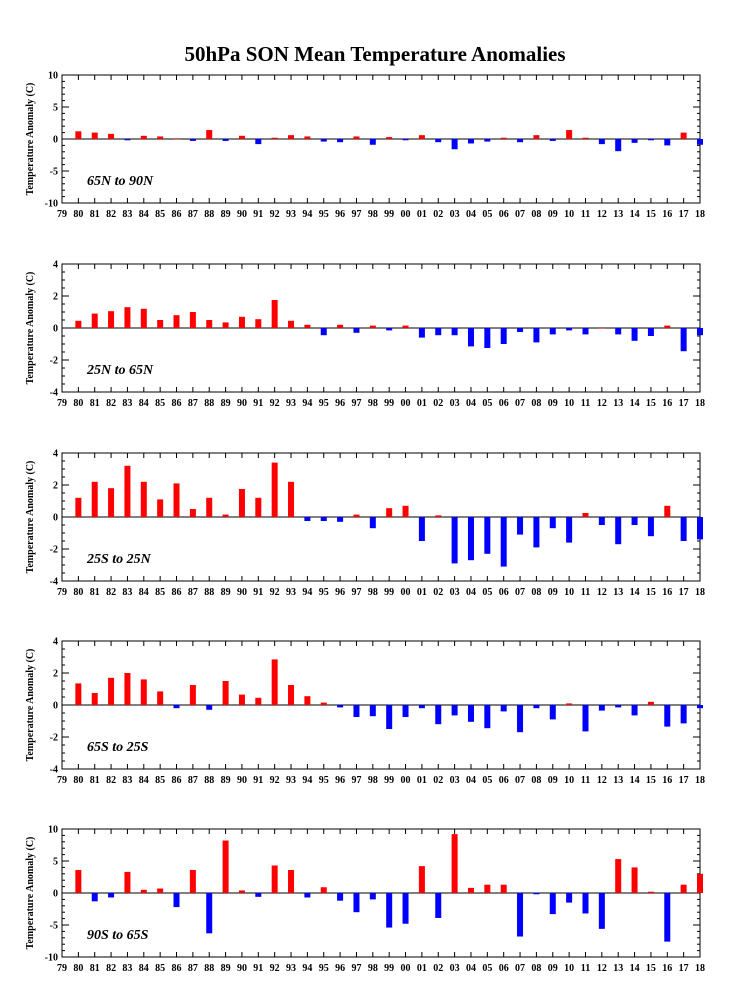 This screenshot has width=750, height=1000. I want to click on x-tick-label: 86, so click(177, 968).